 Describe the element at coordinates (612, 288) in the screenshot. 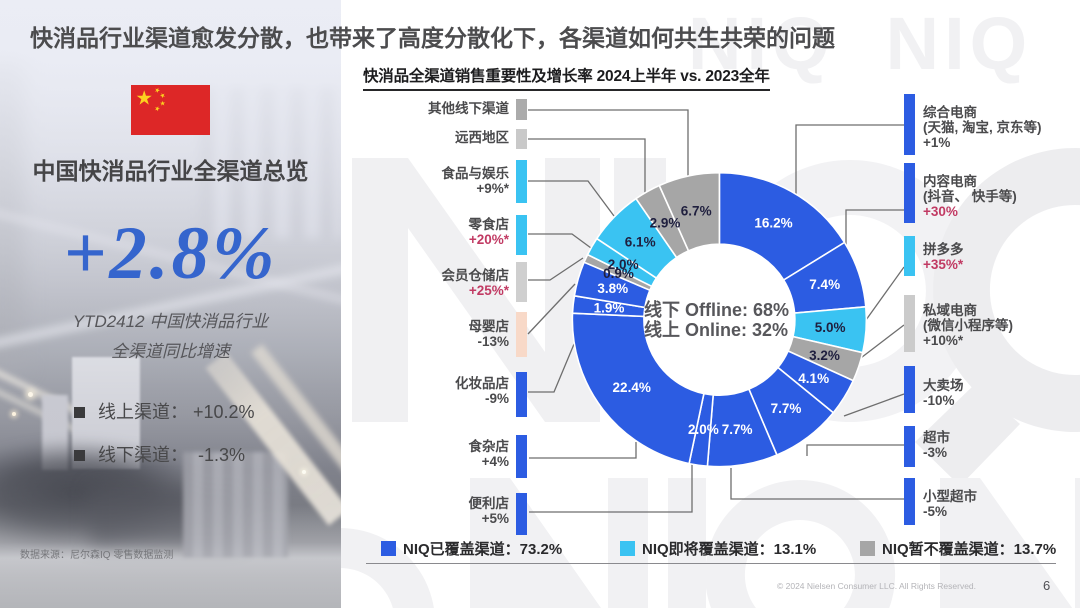

I see `svg-text: 3.8%` at that location.